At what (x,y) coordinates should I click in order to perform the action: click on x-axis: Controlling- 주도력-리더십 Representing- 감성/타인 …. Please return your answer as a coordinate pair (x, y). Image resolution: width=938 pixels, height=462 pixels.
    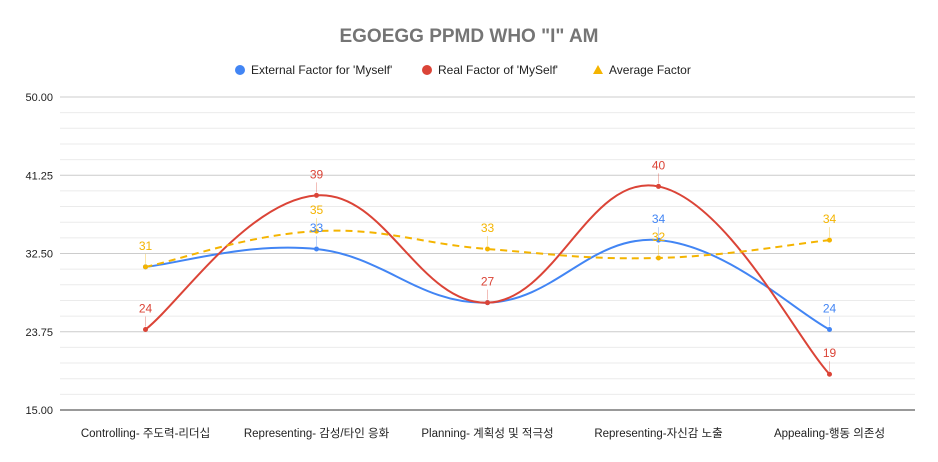
    Looking at the image, I should click on (483, 433).